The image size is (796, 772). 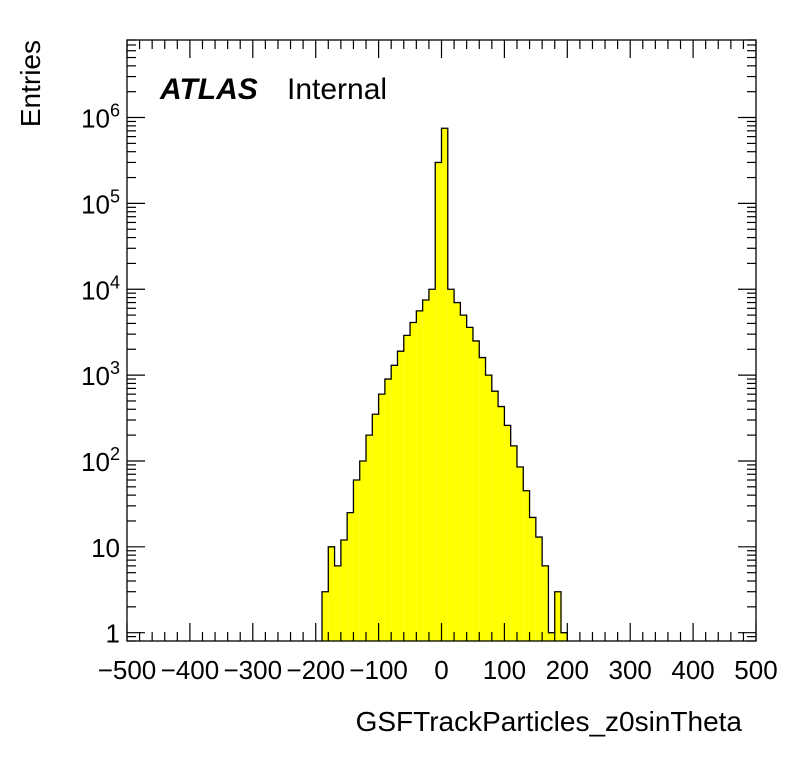 I want to click on x-tick-labels: −500 −400 −300 −200 −100 0 100 200 300 400 500, so click(x=438, y=670).